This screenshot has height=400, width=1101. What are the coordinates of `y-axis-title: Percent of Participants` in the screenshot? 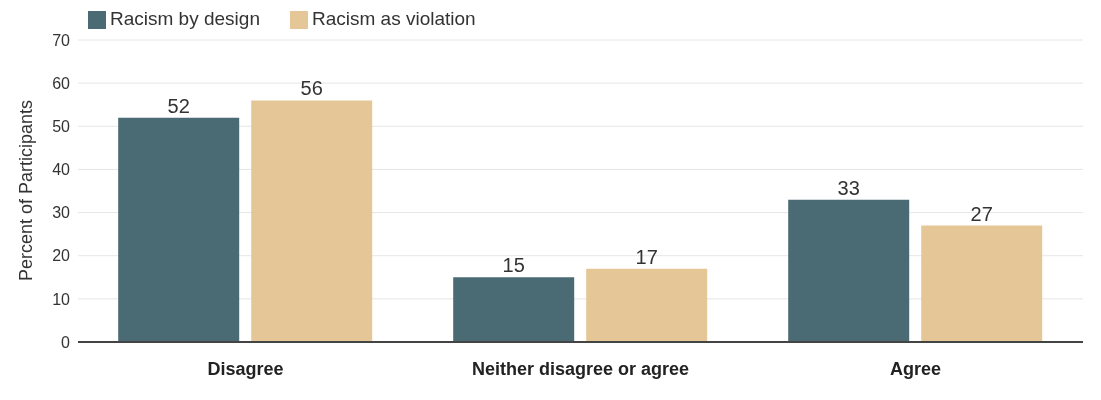 It's located at (26, 190).